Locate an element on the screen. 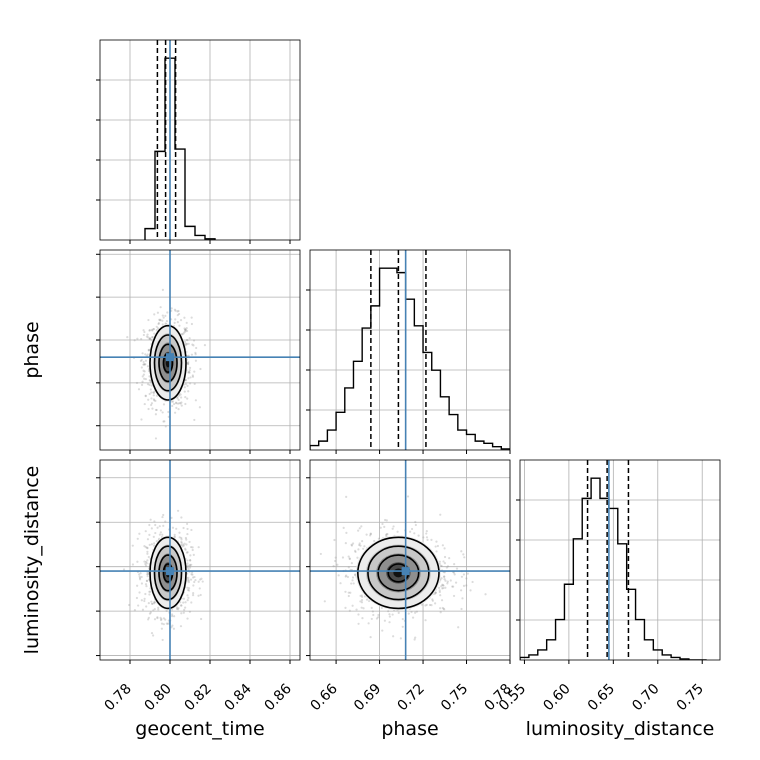 Image resolution: width=760 pixels, height=760 pixels. x-tick-label: 0.75 is located at coordinates (690, 697).